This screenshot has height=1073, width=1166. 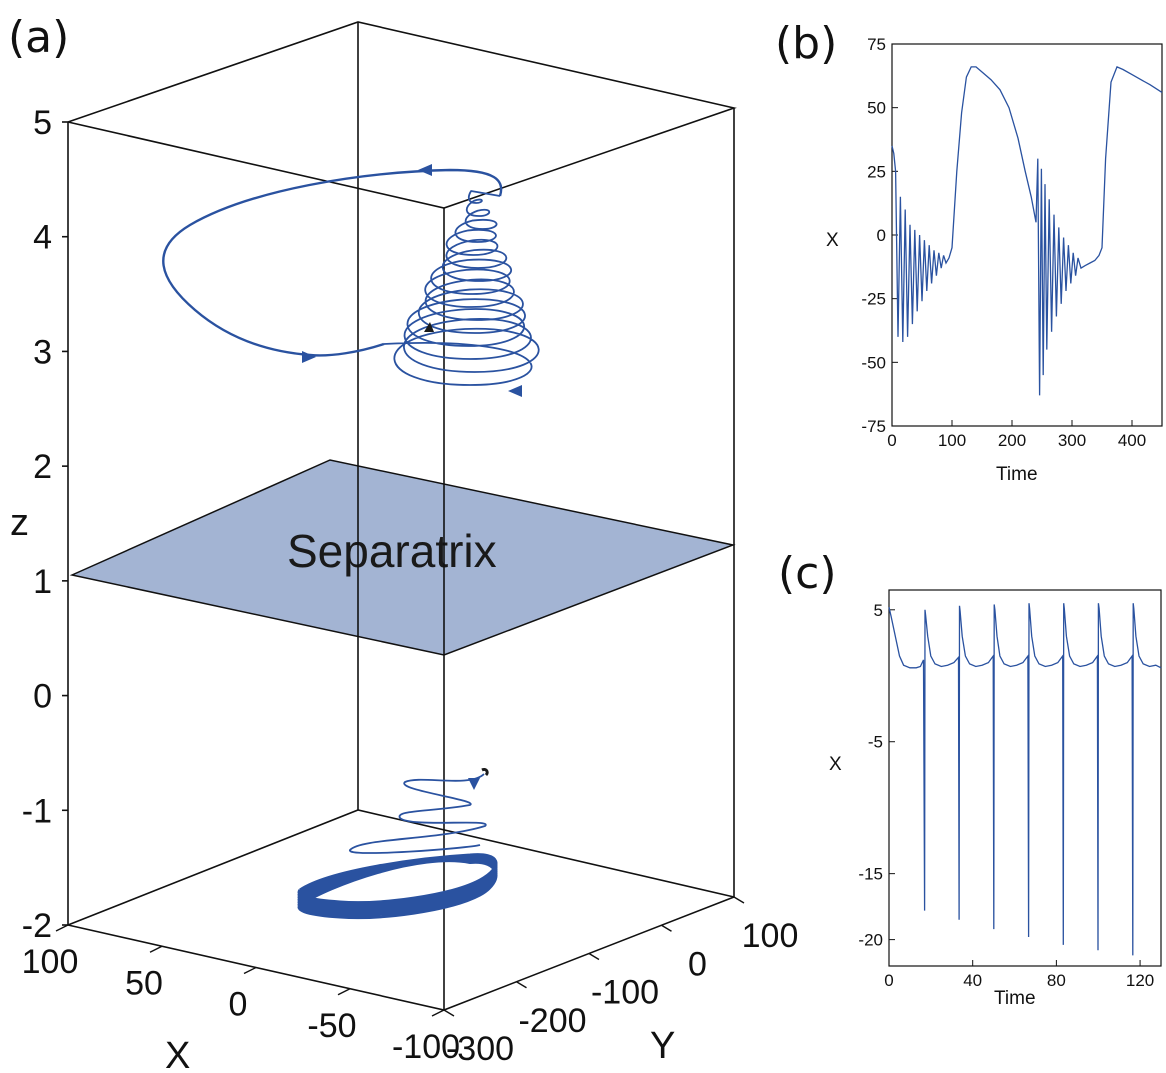 What do you see at coordinates (1056, 980) in the screenshot?
I see `x-tick-label: 80` at bounding box center [1056, 980].